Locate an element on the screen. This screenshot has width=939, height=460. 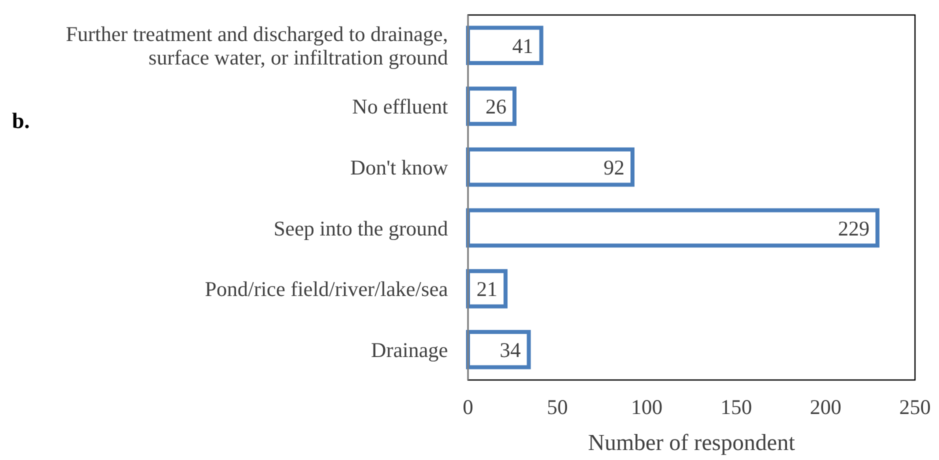
data-label: 92 is located at coordinates (613, 167).